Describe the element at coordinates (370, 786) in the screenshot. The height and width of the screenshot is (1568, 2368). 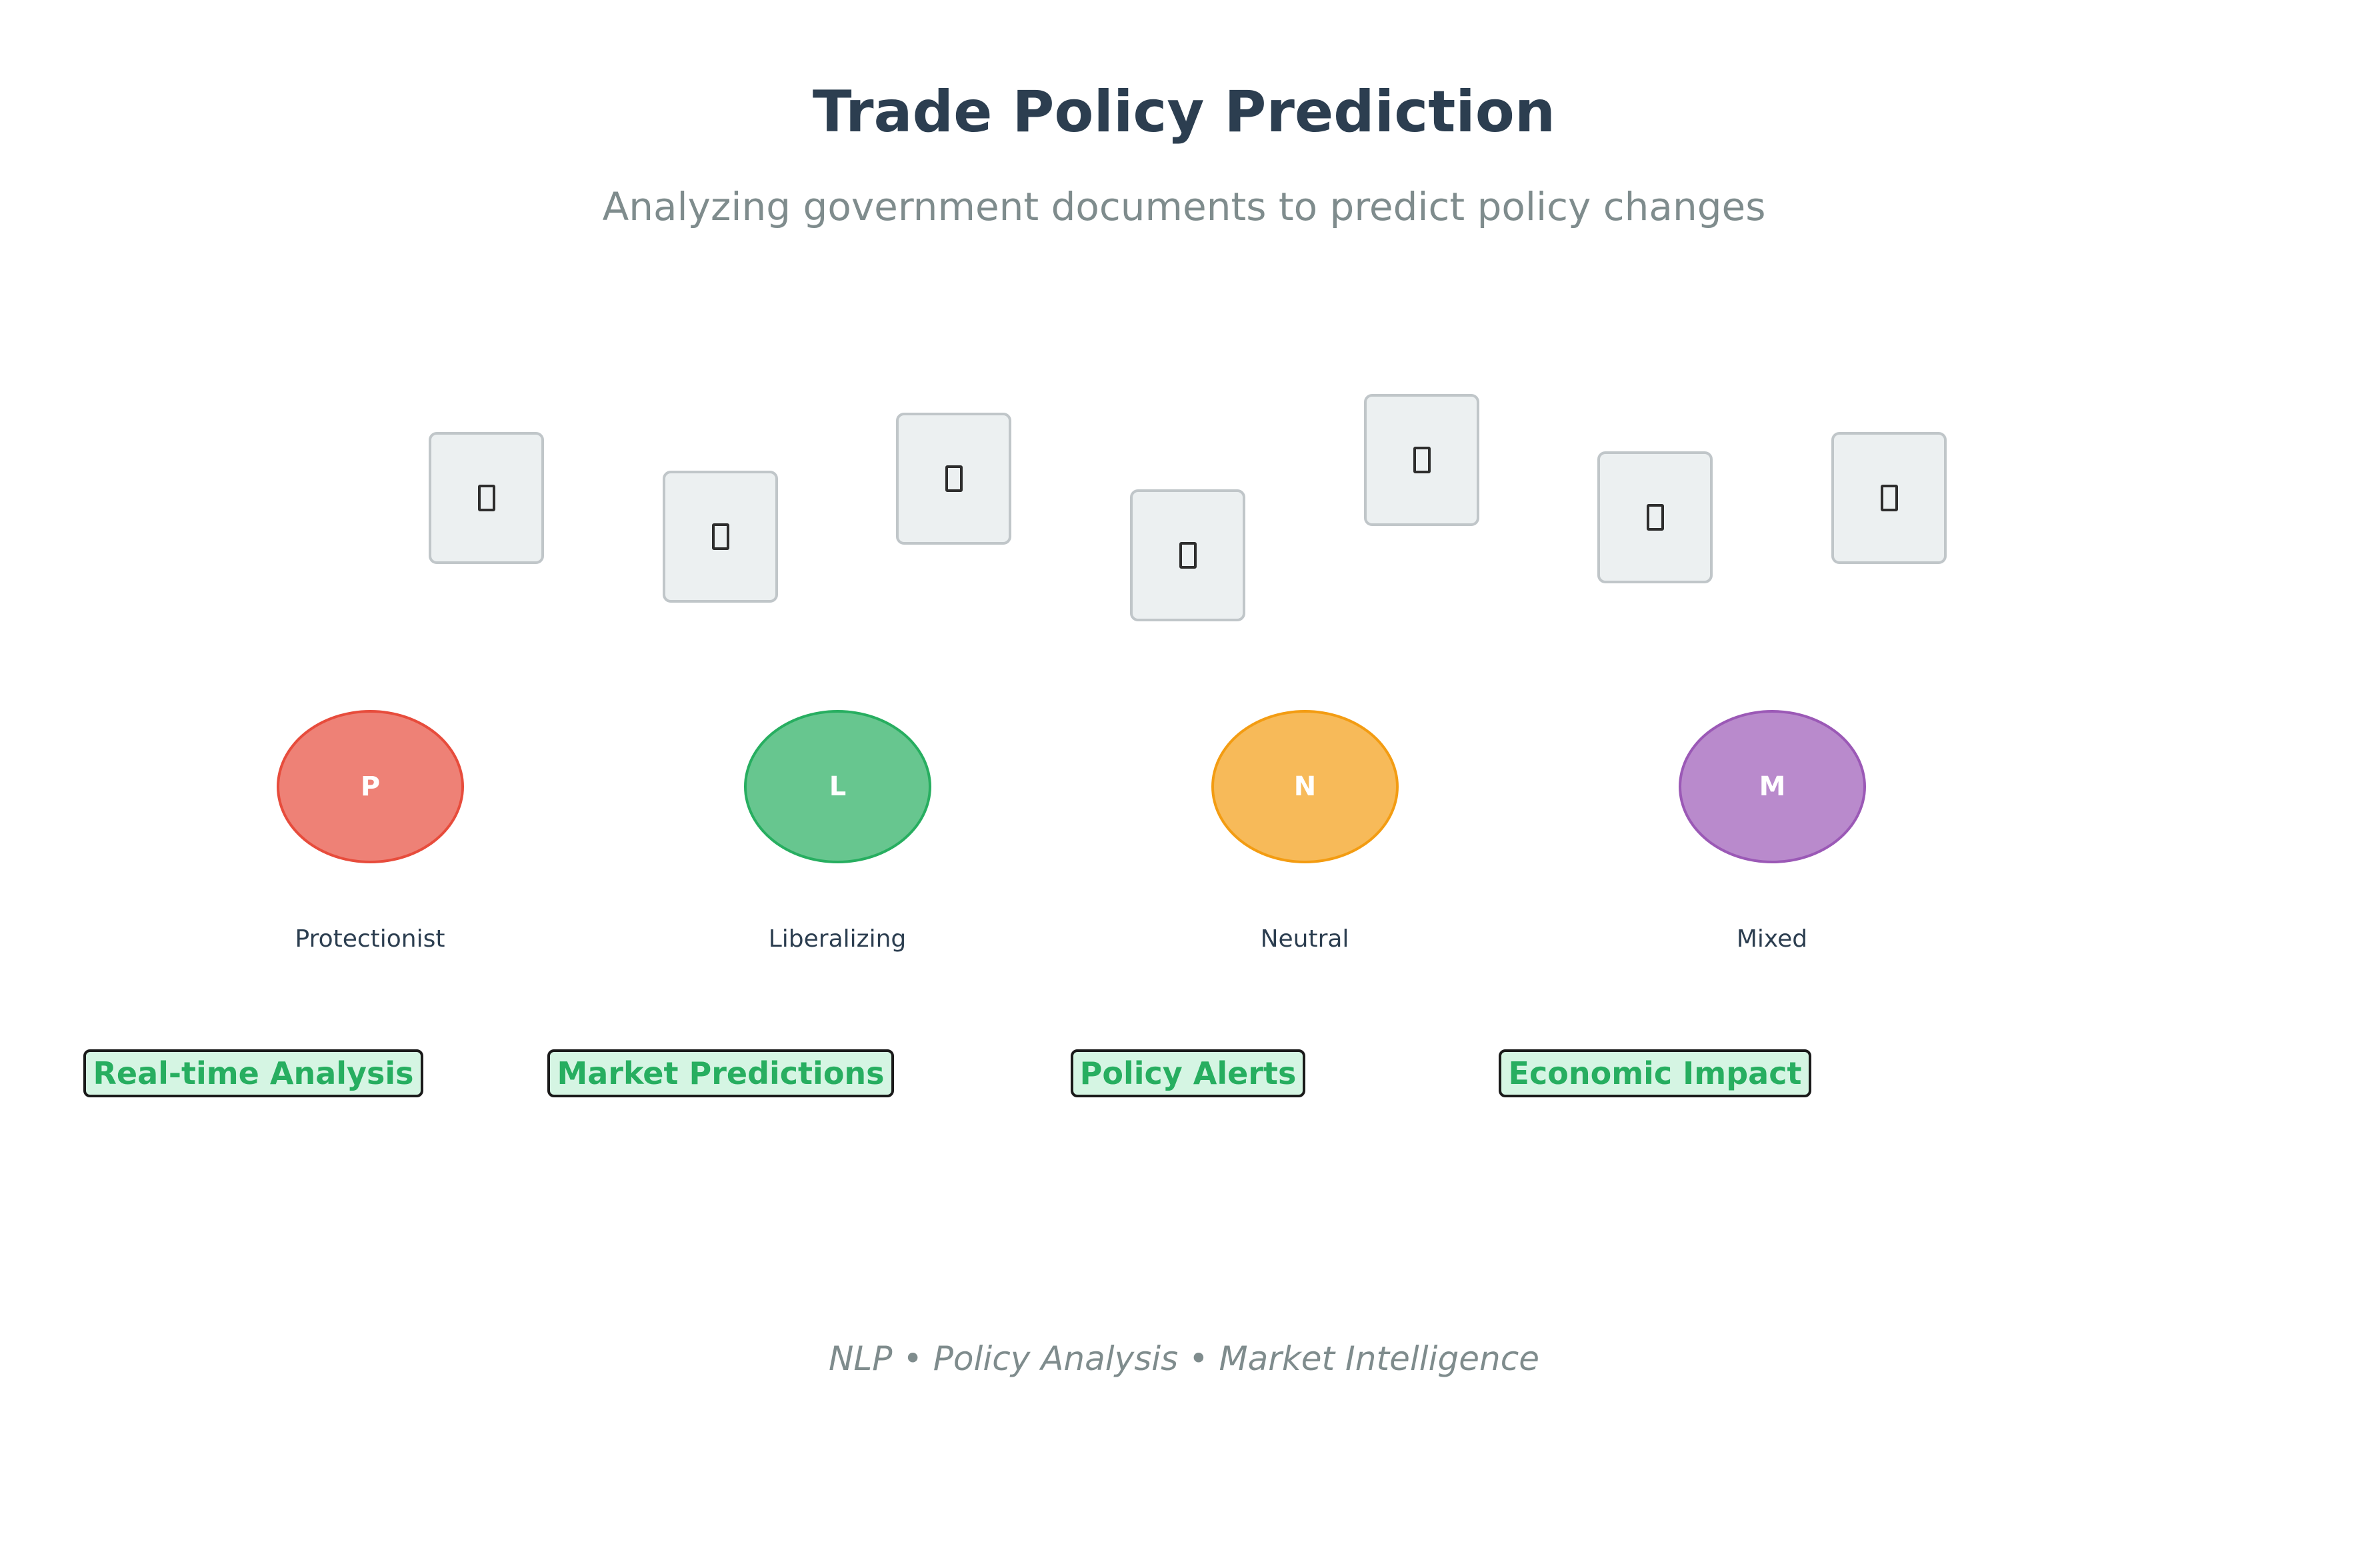
I see `category-protectionist-circle: P` at that location.